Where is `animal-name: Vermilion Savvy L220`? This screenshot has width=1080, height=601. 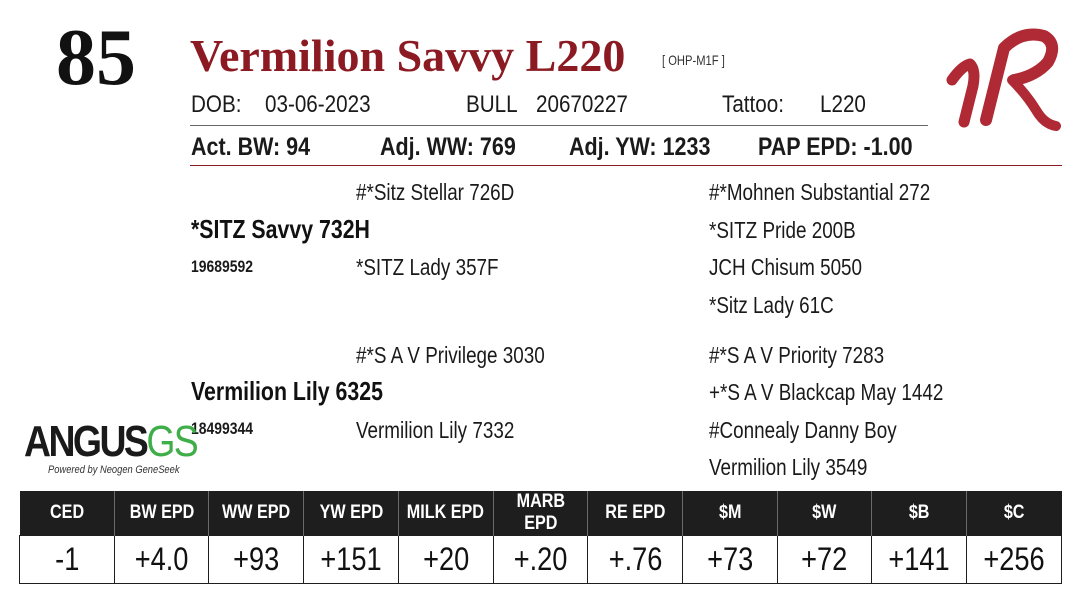
animal-name: Vermilion Savvy L220 is located at coordinates (408, 55).